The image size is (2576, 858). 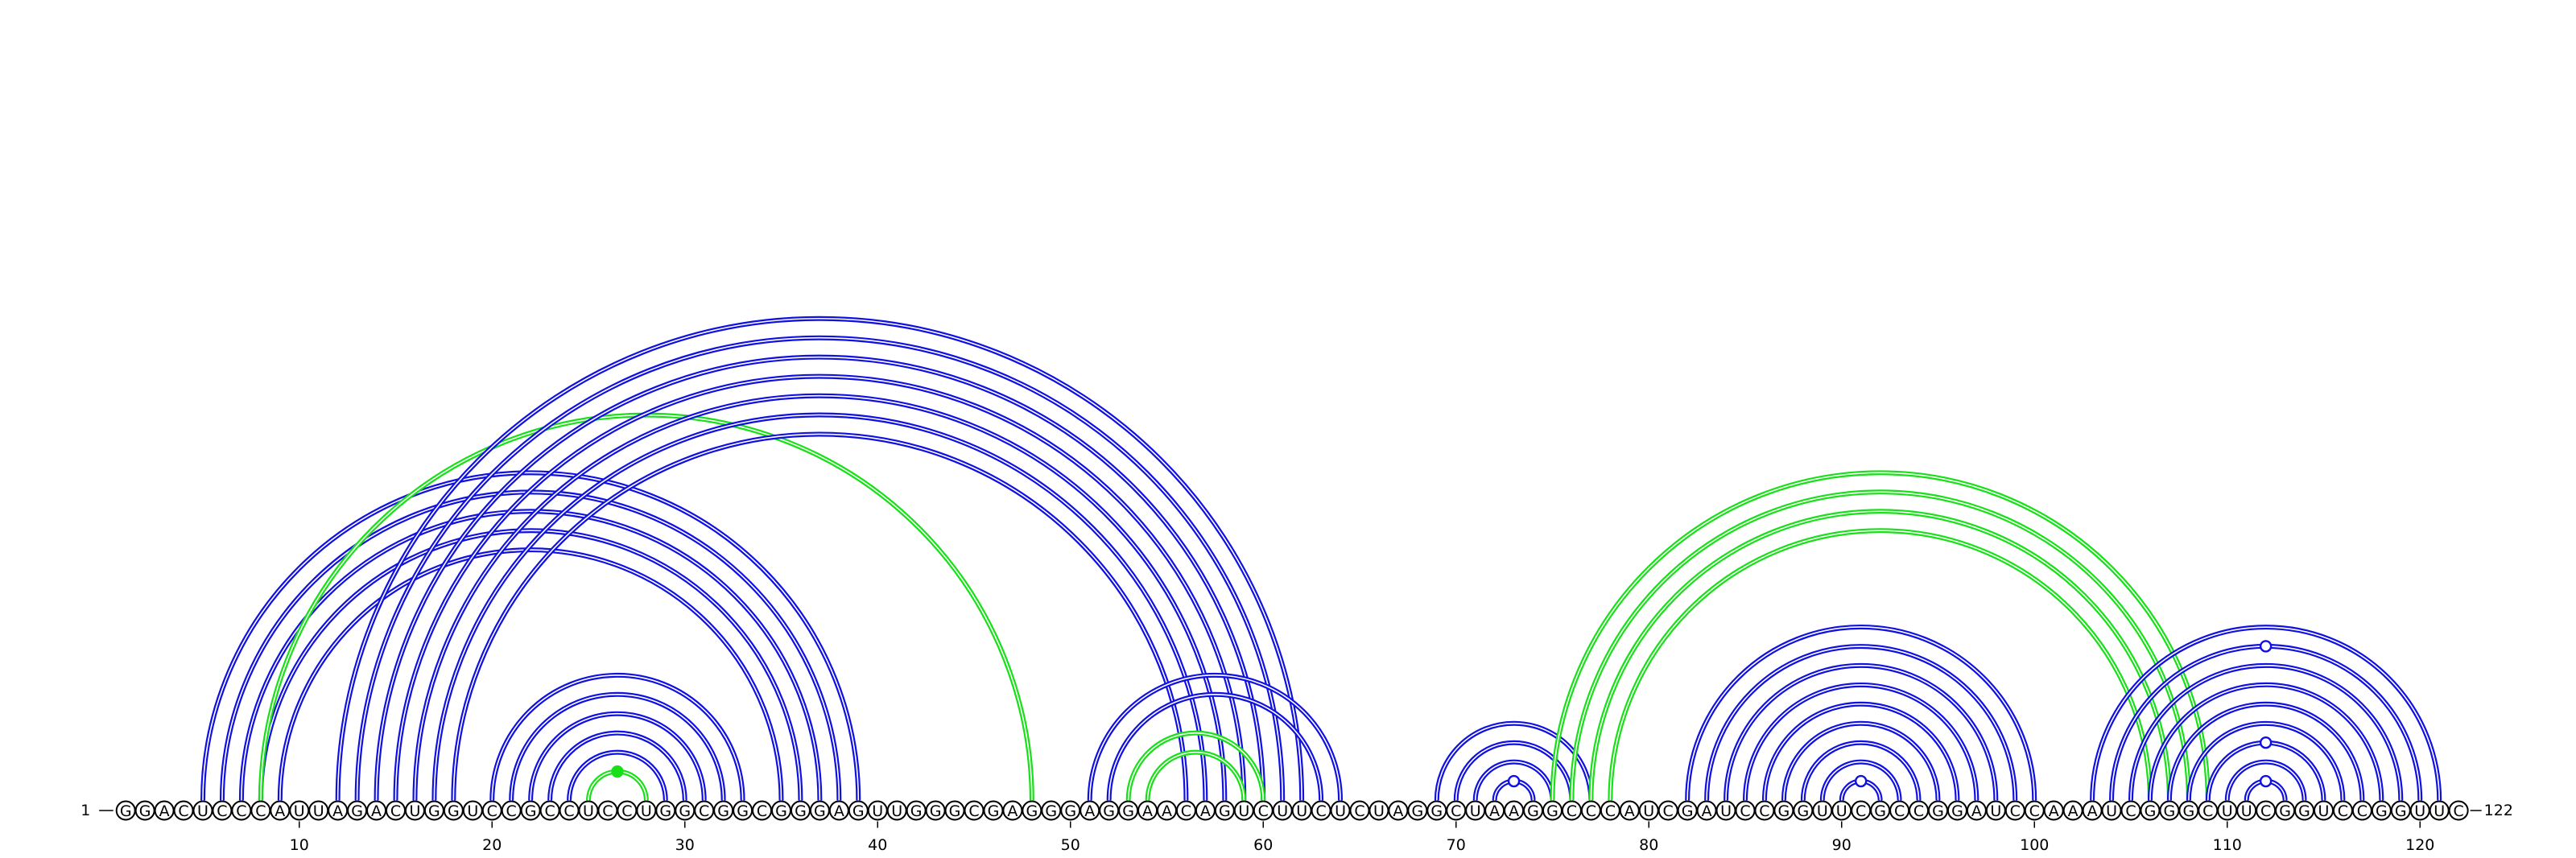 What do you see at coordinates (1456, 845) in the screenshot?
I see `tick-label: 70` at bounding box center [1456, 845].